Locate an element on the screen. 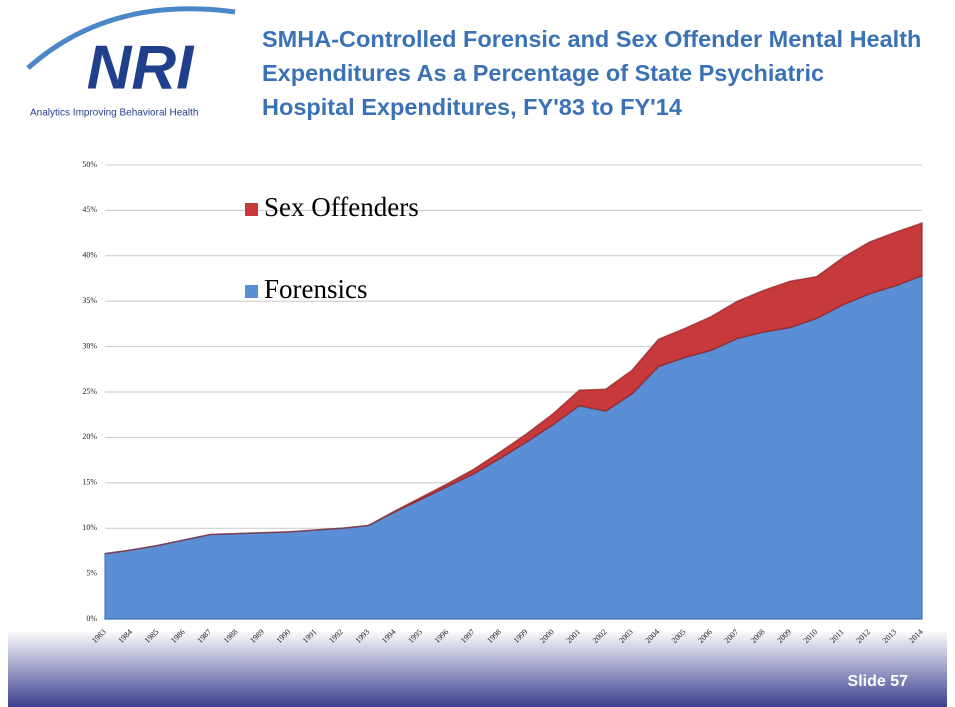 The image size is (955, 707). y-tick-label: 50% is located at coordinates (89, 164).